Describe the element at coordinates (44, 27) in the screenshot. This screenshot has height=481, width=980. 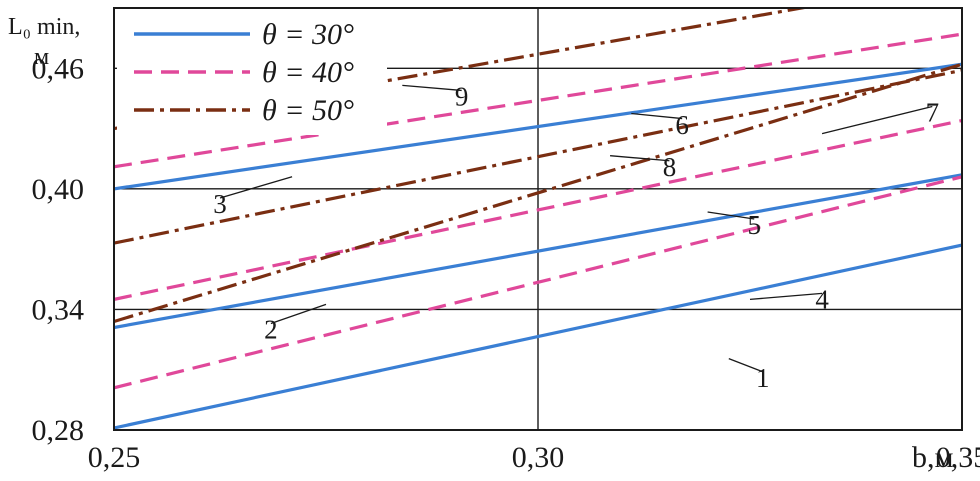
I see `y-axis-title: L₀ min,` at that location.